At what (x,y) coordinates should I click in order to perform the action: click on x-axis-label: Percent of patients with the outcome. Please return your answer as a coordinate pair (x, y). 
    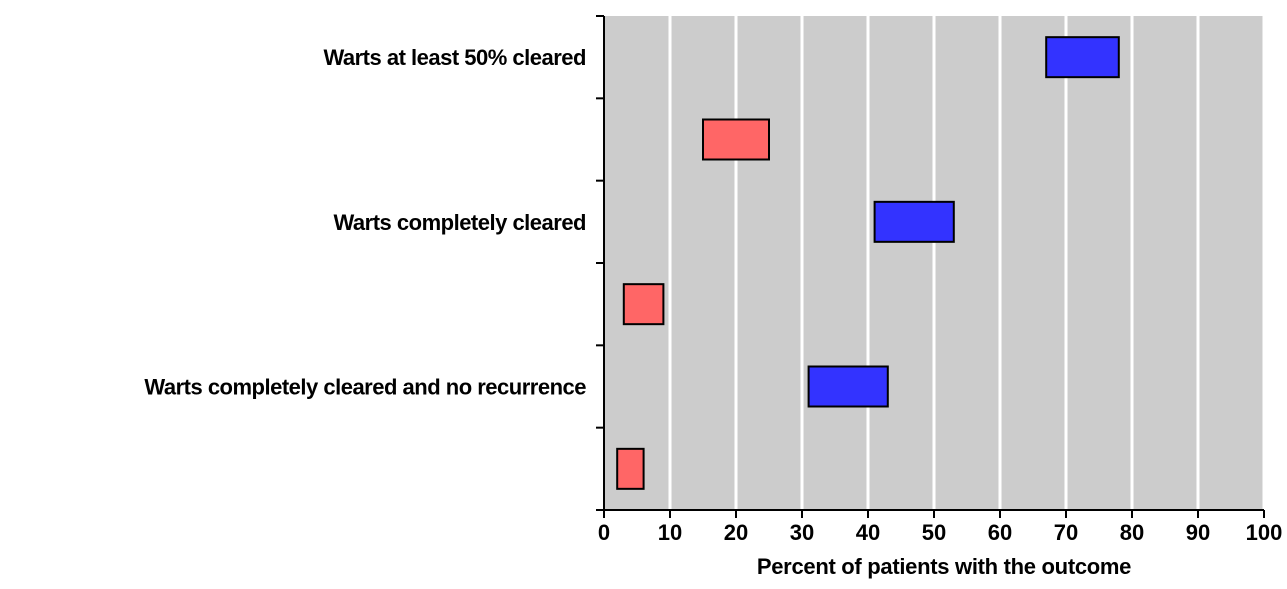
    Looking at the image, I should click on (944, 566).